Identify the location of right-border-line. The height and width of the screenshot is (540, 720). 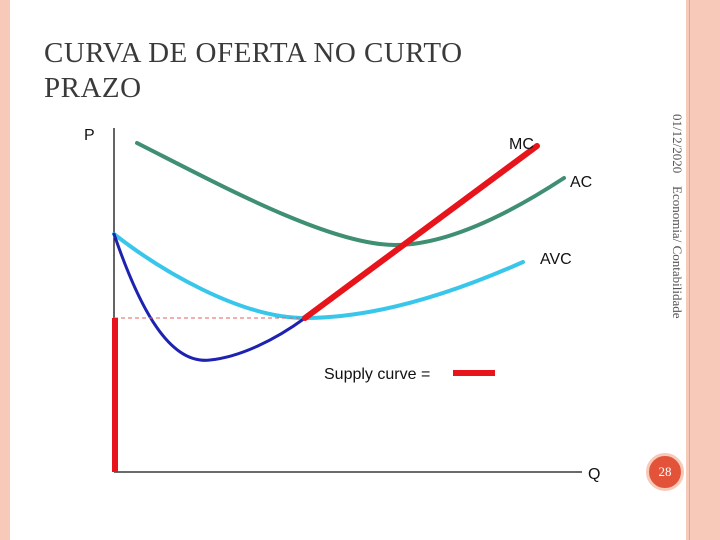
(689, 270).